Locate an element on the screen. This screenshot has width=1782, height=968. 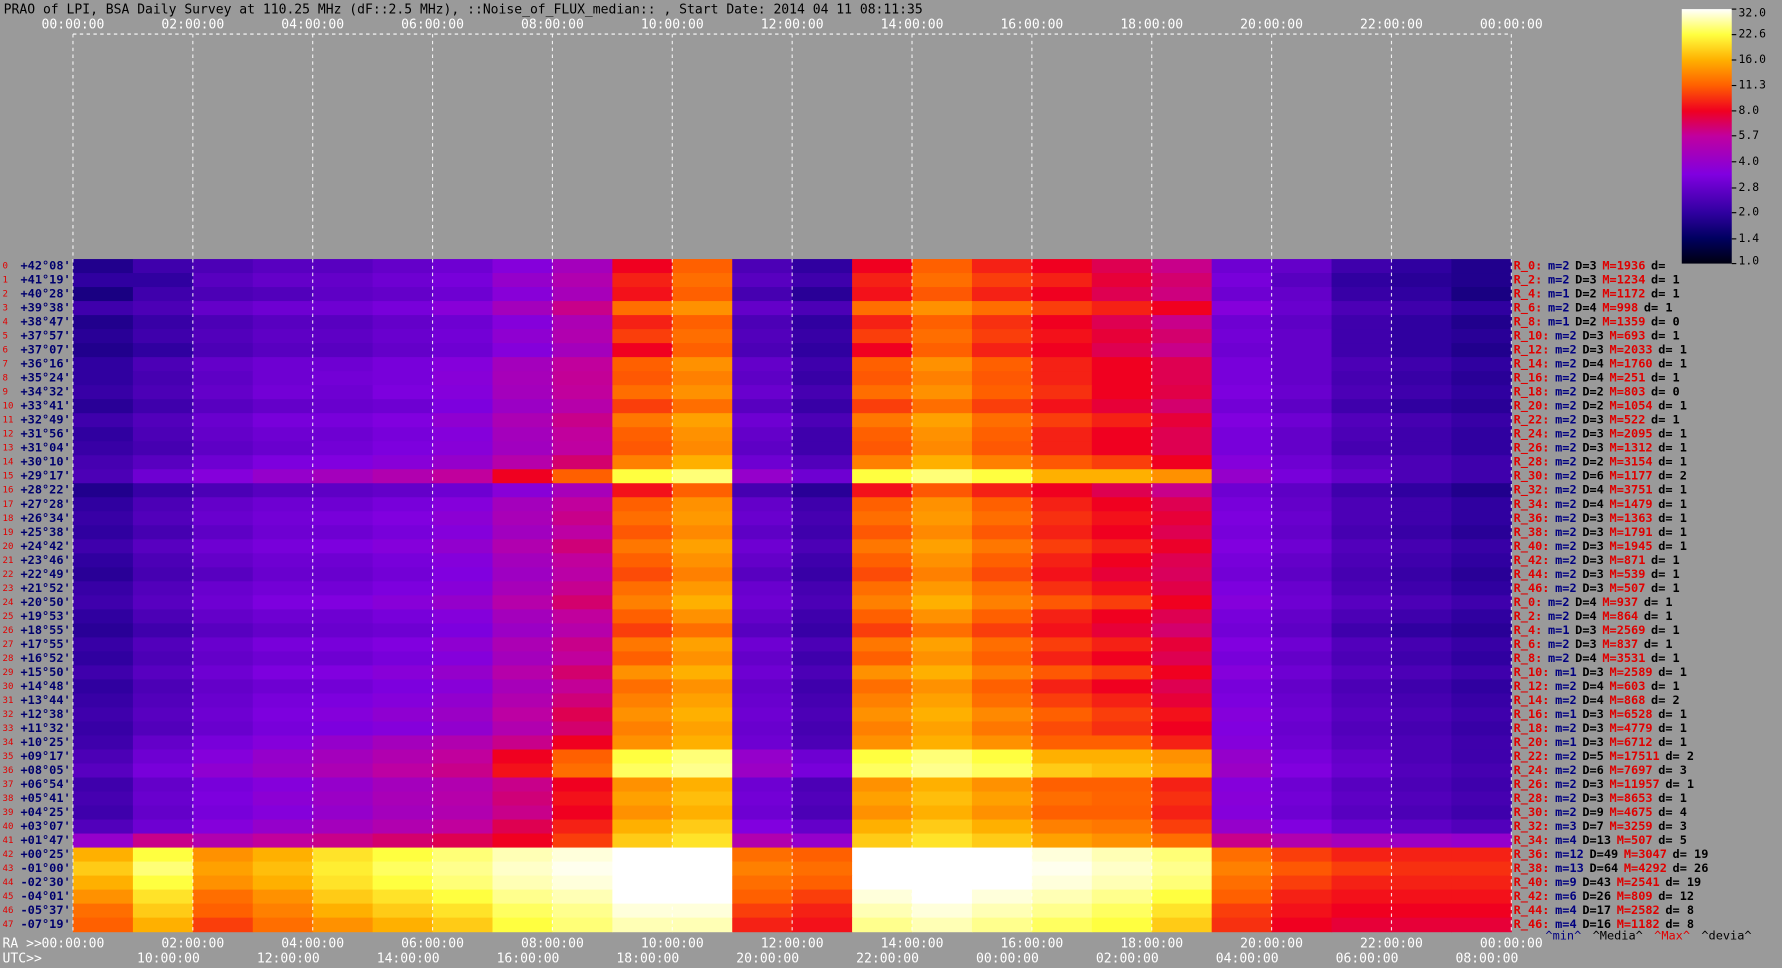
row-number: 32 is located at coordinates (8, 715).